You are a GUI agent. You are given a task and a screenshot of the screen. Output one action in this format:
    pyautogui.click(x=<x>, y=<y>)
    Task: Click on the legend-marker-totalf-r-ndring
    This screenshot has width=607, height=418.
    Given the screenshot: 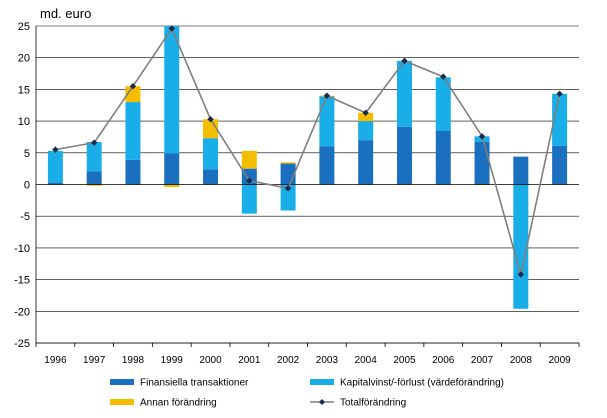 What is the action you would take?
    pyautogui.click(x=322, y=402)
    